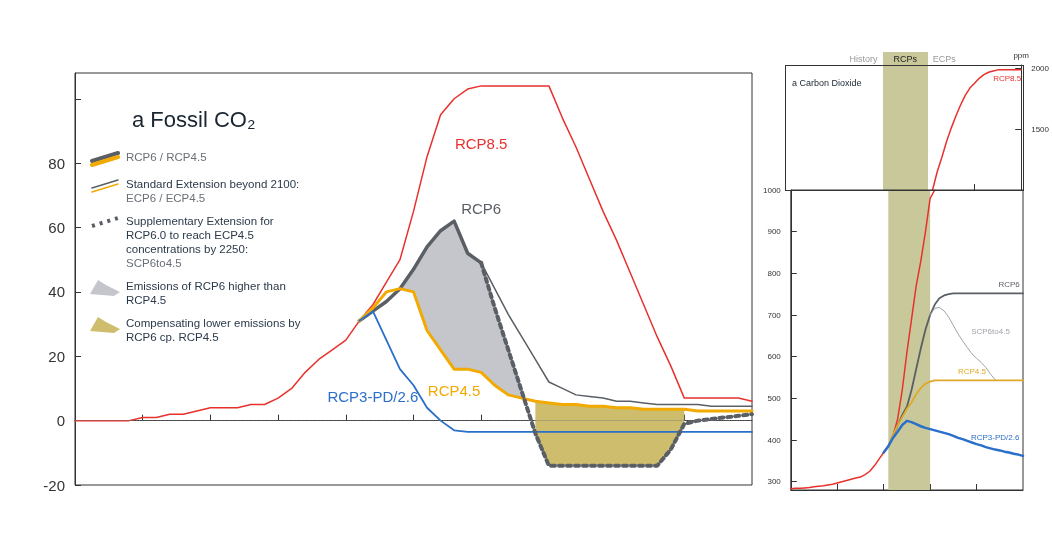 This screenshot has width=1052, height=544. Describe the element at coordinates (774, 482) in the screenshot. I see `y-tick-label: 300` at that location.